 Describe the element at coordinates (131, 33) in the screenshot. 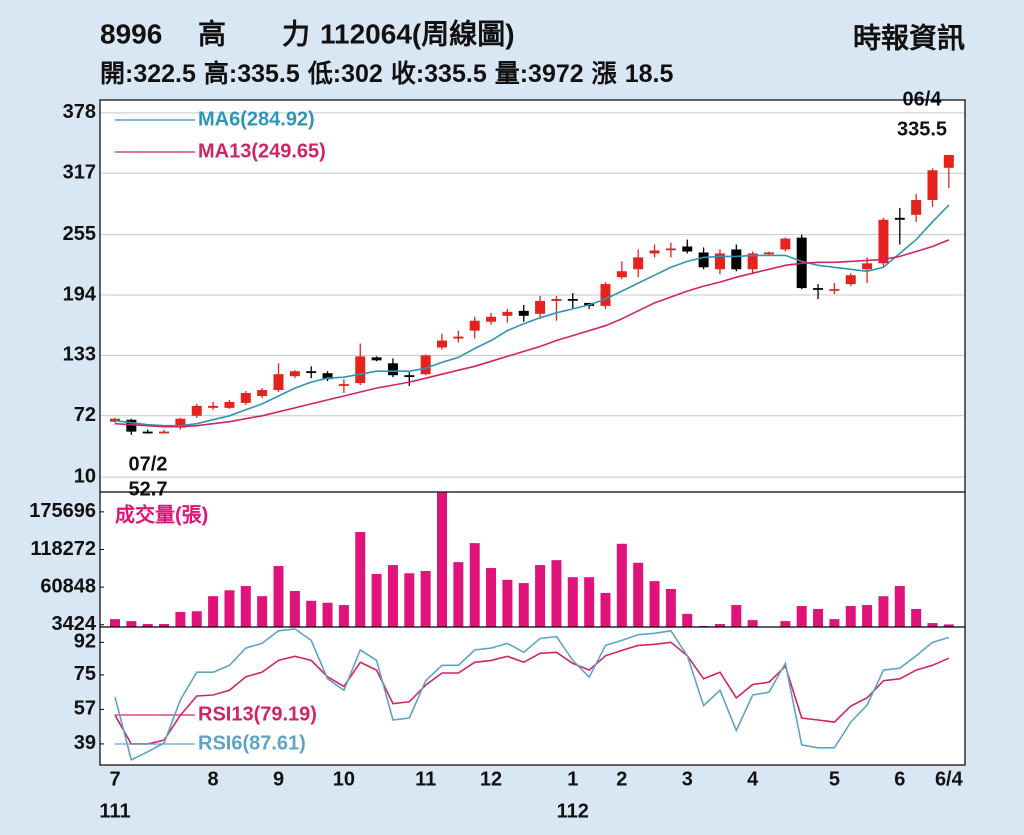

I see `stock-code: 8996` at that location.